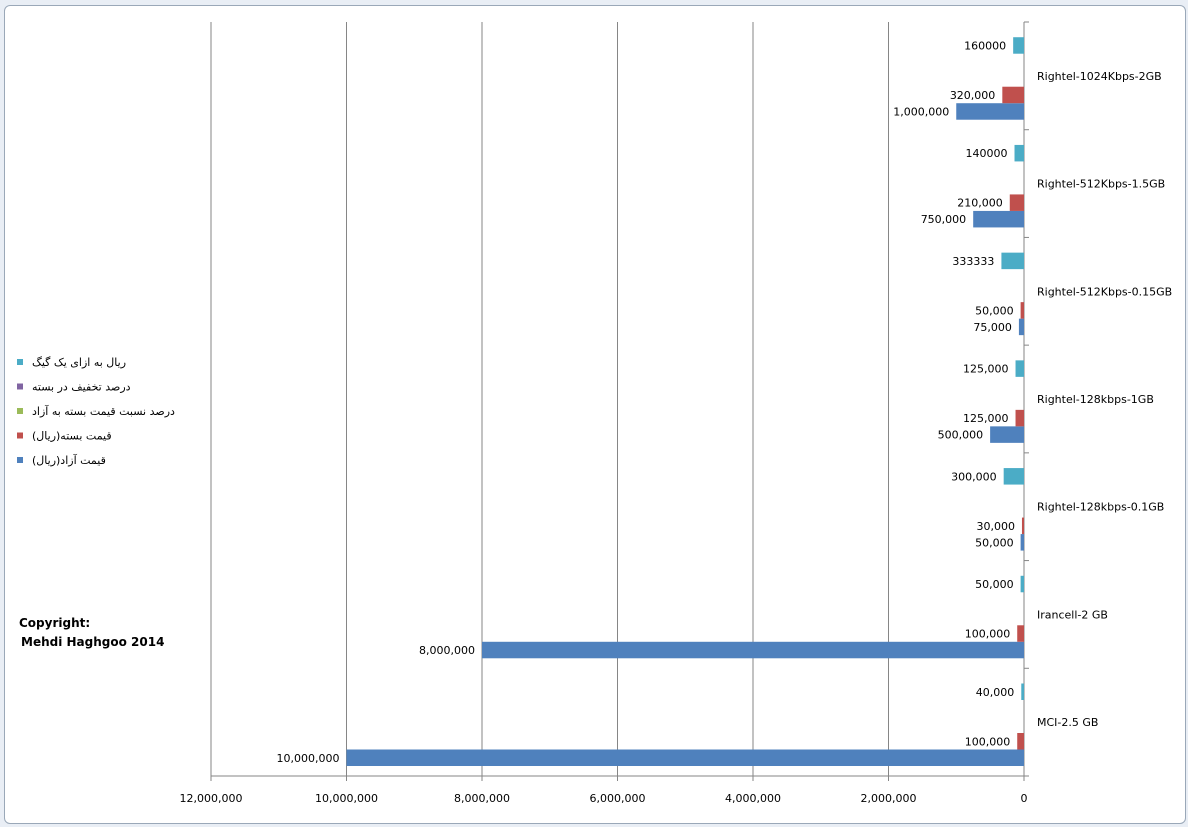  What do you see at coordinates (995, 526) in the screenshot?
I see `data-label: 30,000` at bounding box center [995, 526].